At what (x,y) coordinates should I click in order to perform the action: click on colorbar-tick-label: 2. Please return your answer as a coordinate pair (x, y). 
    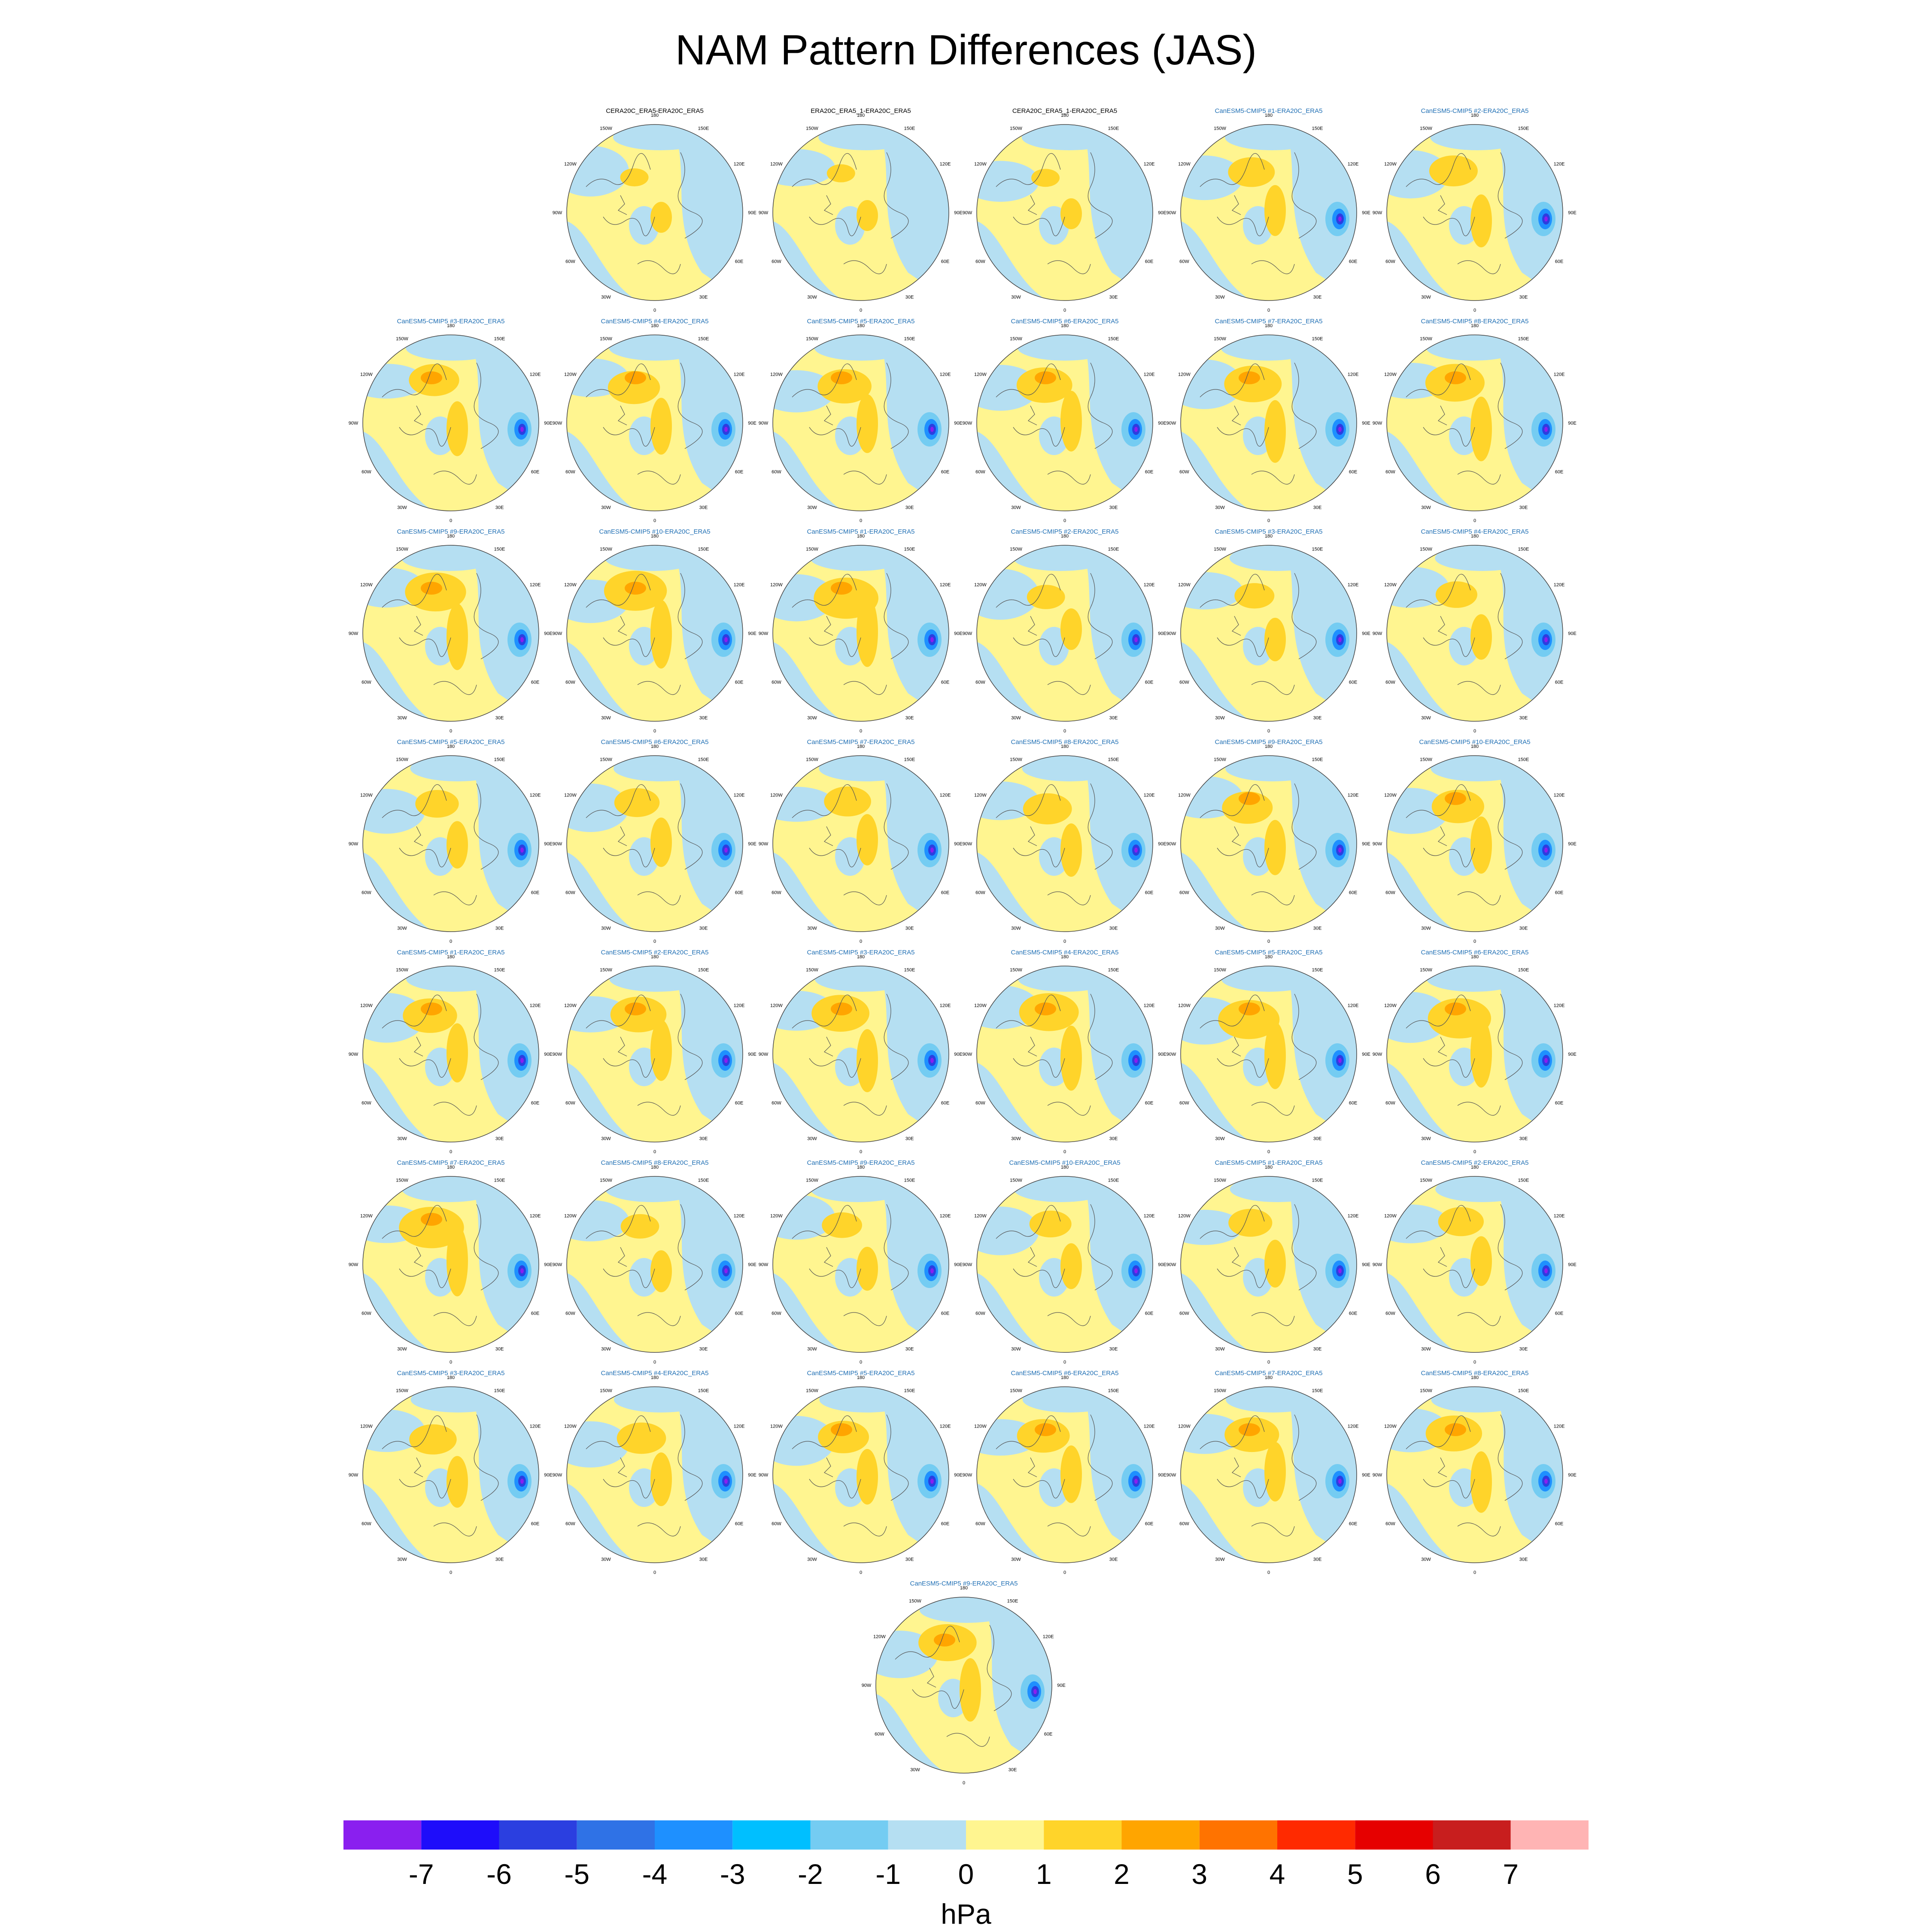
    Looking at the image, I should click on (1122, 1873).